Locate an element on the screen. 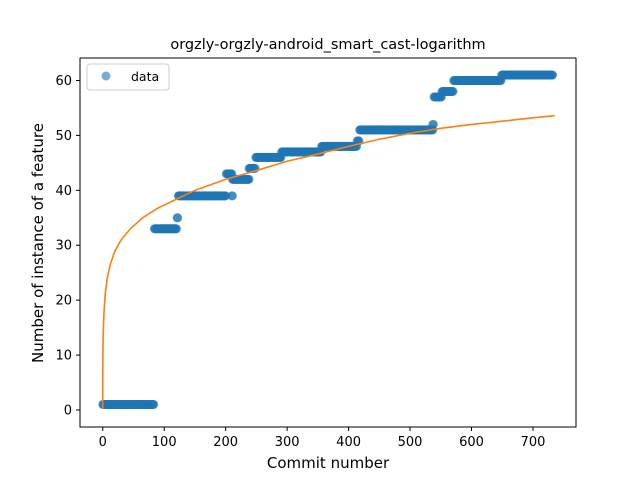  y-axis: 0 10 20 30 40 50 60 is located at coordinates (67, 246).